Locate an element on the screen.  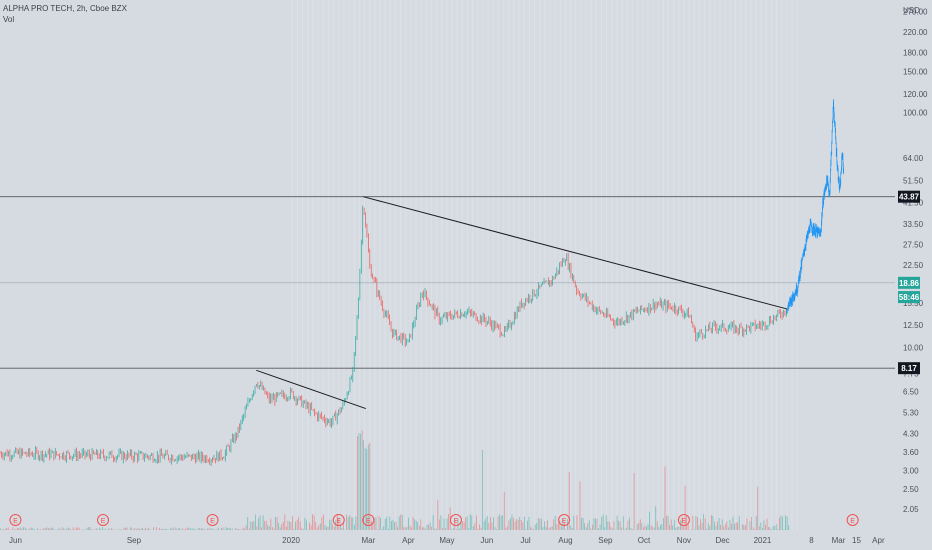
price-tick-label: 4.30 is located at coordinates (911, 434).